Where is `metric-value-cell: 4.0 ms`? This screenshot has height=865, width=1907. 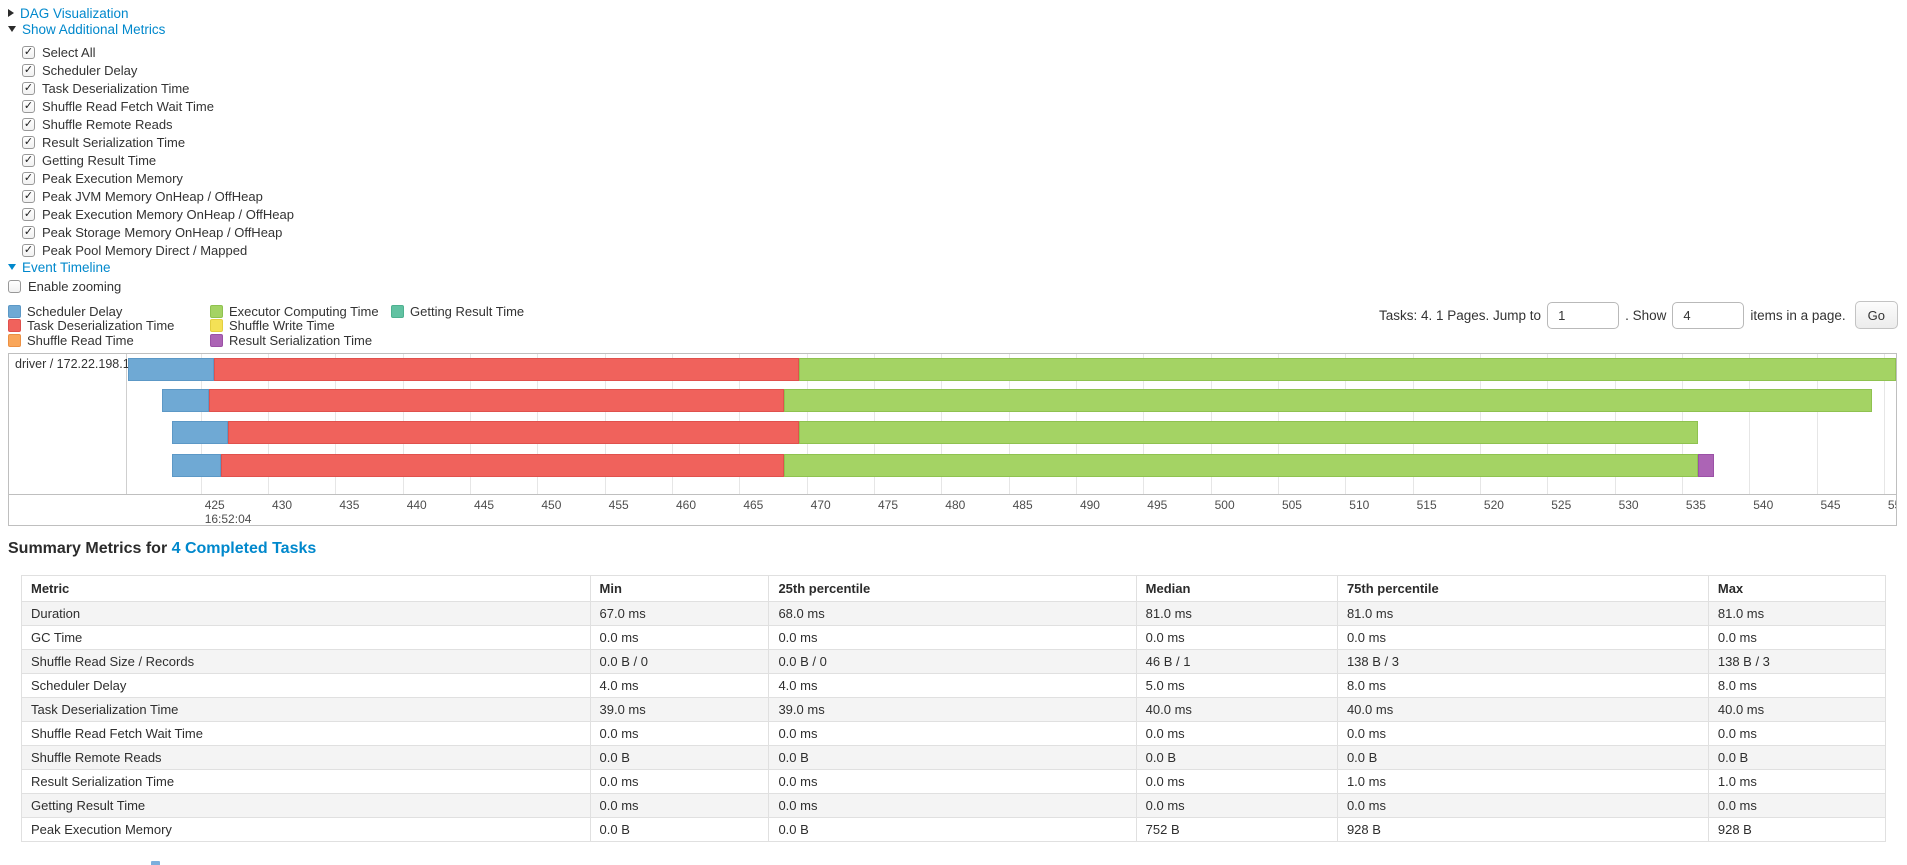 metric-value-cell: 4.0 ms is located at coordinates (952, 685).